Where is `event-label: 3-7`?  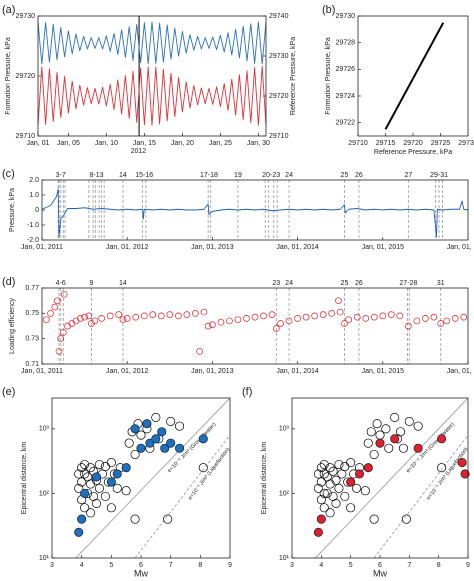 event-label: 3-7 is located at coordinates (61, 175).